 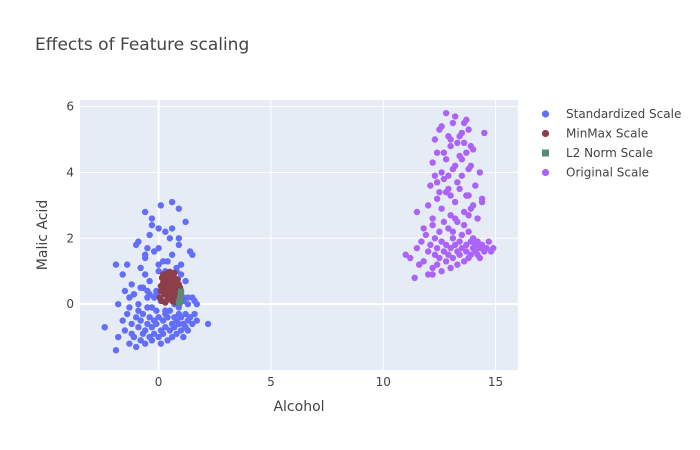 What do you see at coordinates (495, 382) in the screenshot?
I see `x-tick-label: 15` at bounding box center [495, 382].